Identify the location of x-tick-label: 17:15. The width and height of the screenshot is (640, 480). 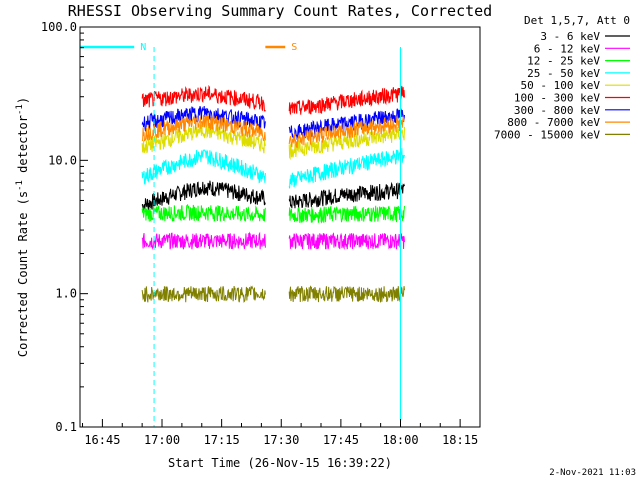
(222, 440).